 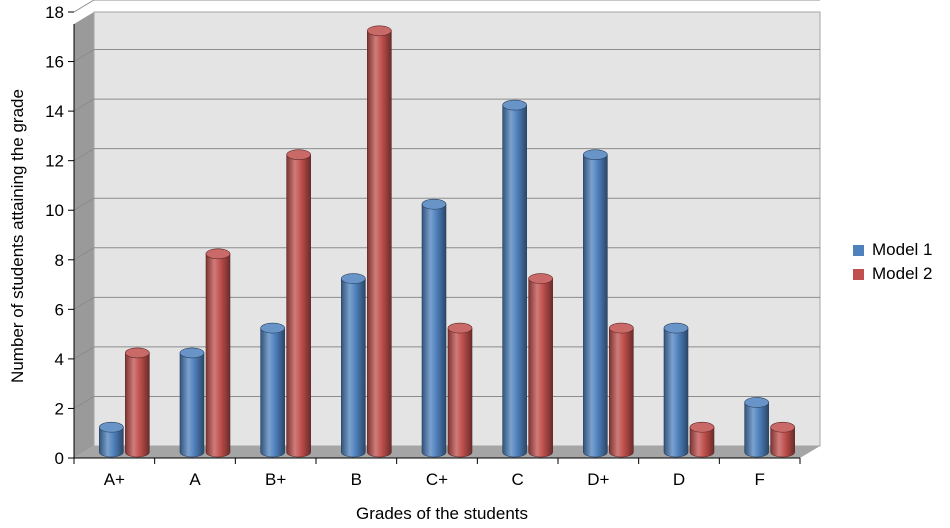 What do you see at coordinates (702, 439) in the screenshot?
I see `bar-2-D` at bounding box center [702, 439].